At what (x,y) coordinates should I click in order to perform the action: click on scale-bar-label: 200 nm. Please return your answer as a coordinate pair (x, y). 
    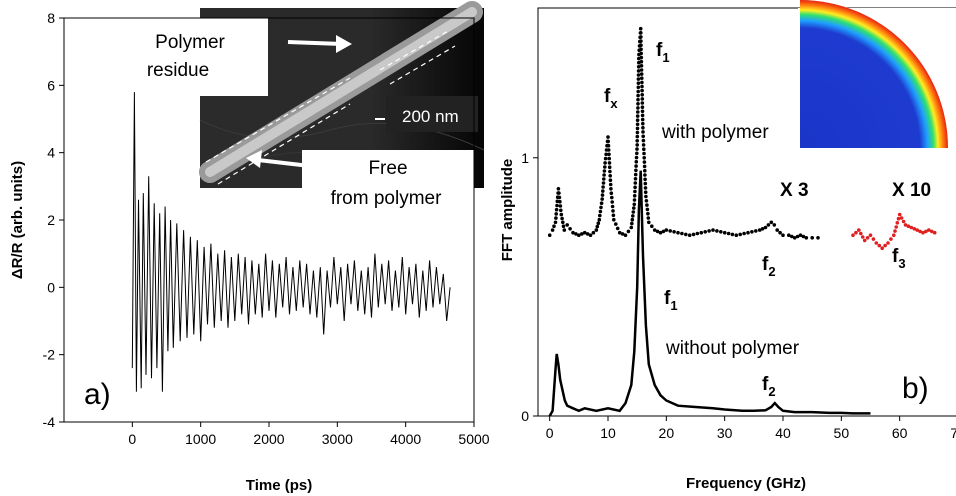
    Looking at the image, I should click on (430, 116).